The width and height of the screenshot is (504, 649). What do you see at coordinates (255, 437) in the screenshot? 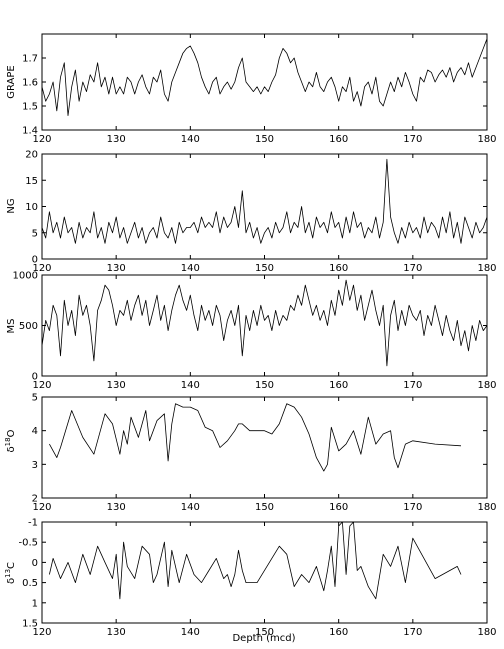
I see `d18o-series-line` at bounding box center [255, 437].